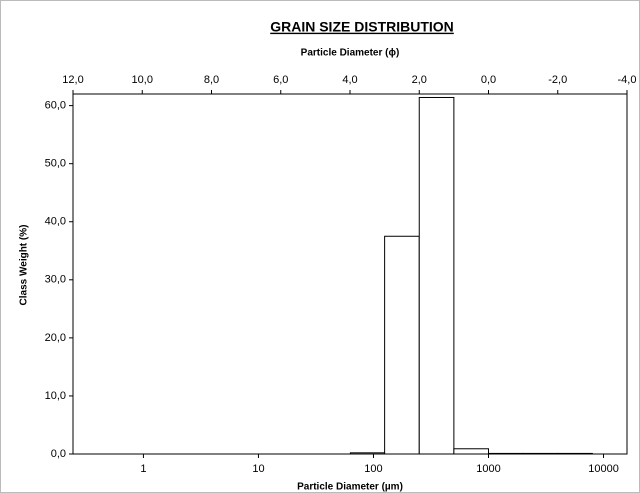  What do you see at coordinates (142, 80) in the screenshot?
I see `x2-tick-label: 10,0` at bounding box center [142, 80].